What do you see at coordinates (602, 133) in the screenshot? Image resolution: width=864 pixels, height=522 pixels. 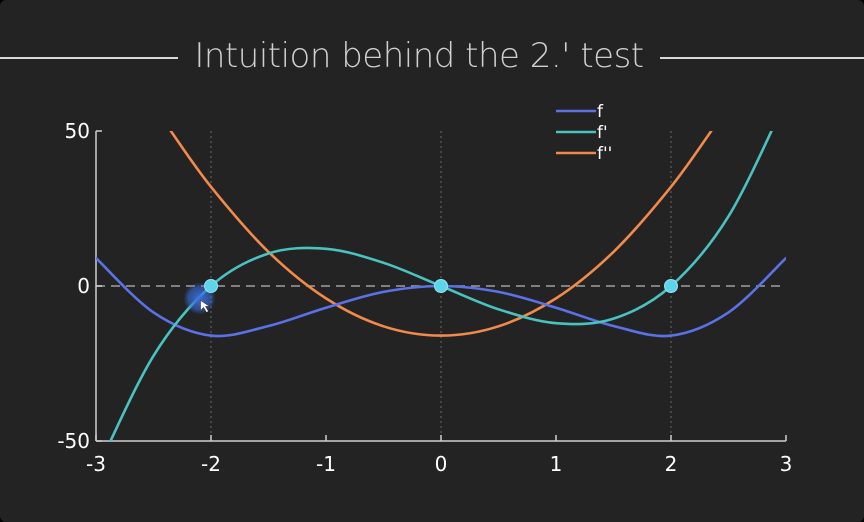 I see `legend-label: f'` at bounding box center [602, 133].